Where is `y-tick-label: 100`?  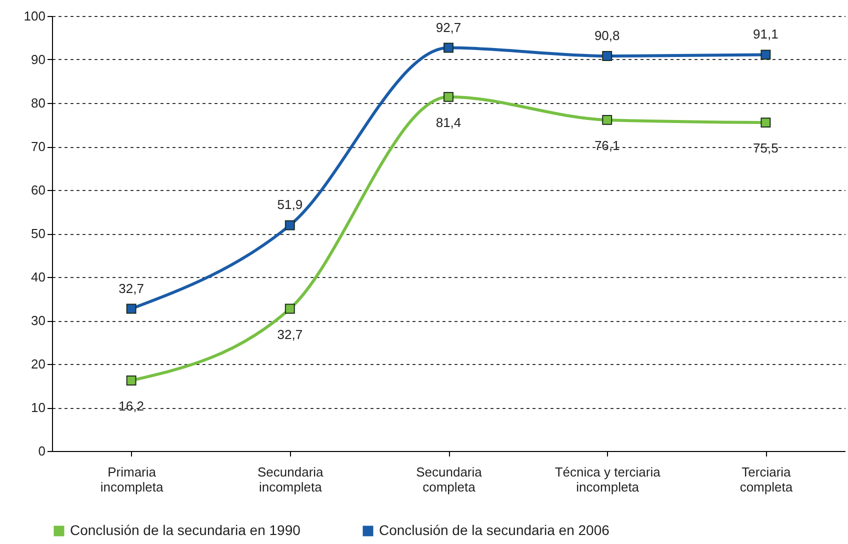 y-tick-label: 100 is located at coordinates (35, 16).